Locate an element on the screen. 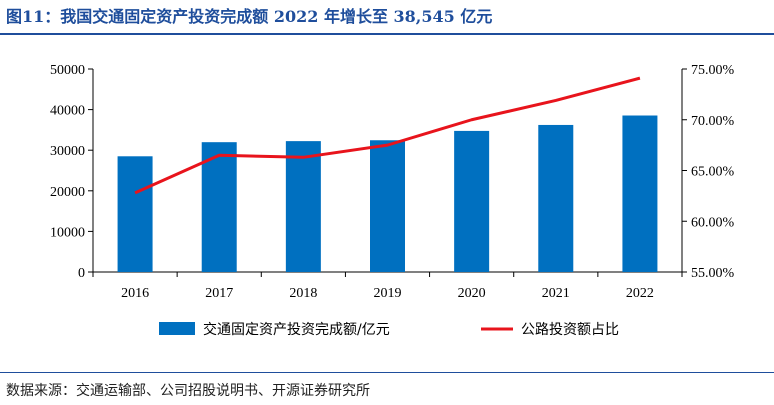  y-left-tick-label: 40000 is located at coordinates (67, 111).